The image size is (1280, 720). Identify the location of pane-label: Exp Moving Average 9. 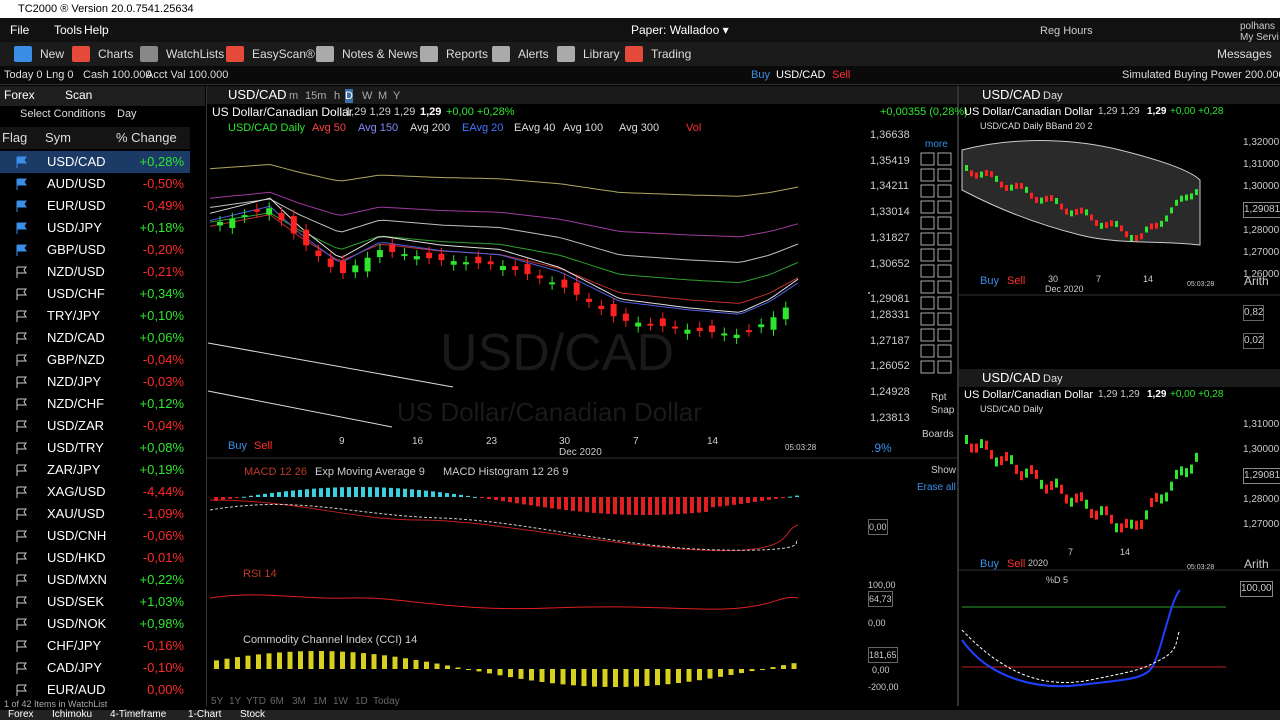
(370, 472).